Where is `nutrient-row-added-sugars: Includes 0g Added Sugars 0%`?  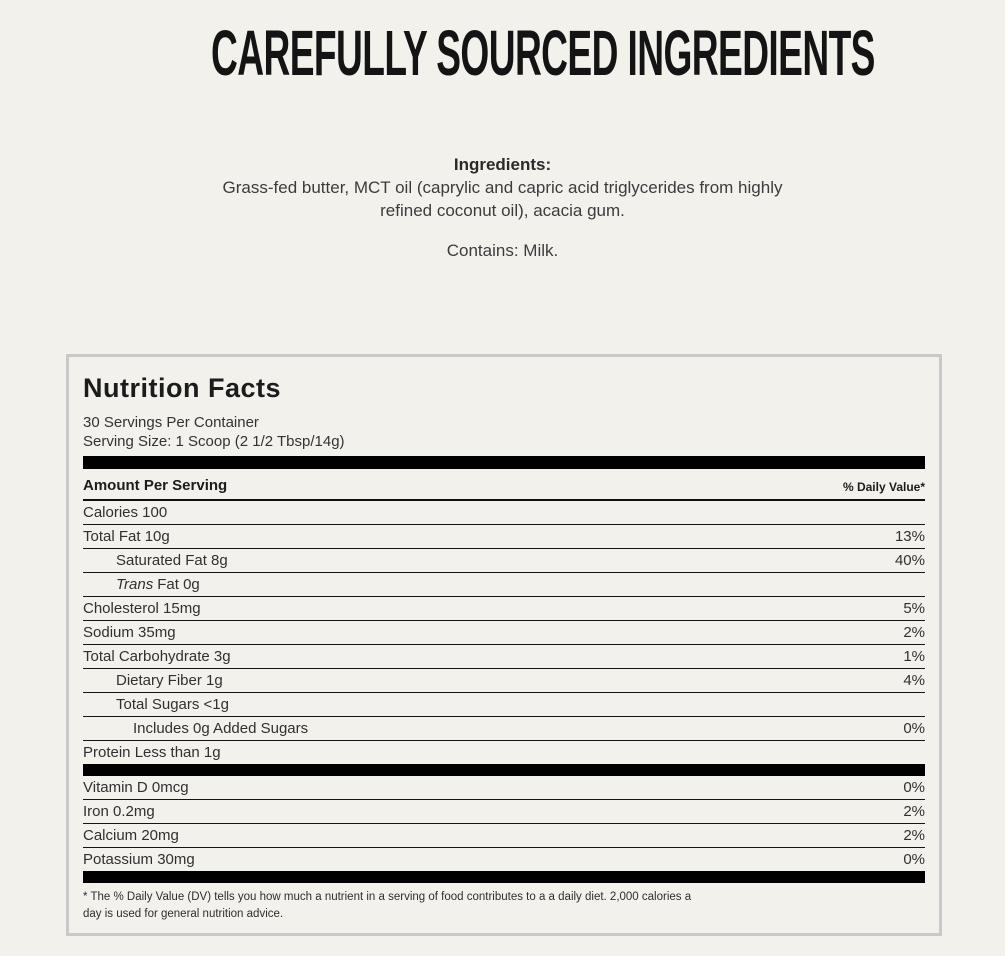 nutrient-row-added-sugars: Includes 0g Added Sugars 0% is located at coordinates (504, 729).